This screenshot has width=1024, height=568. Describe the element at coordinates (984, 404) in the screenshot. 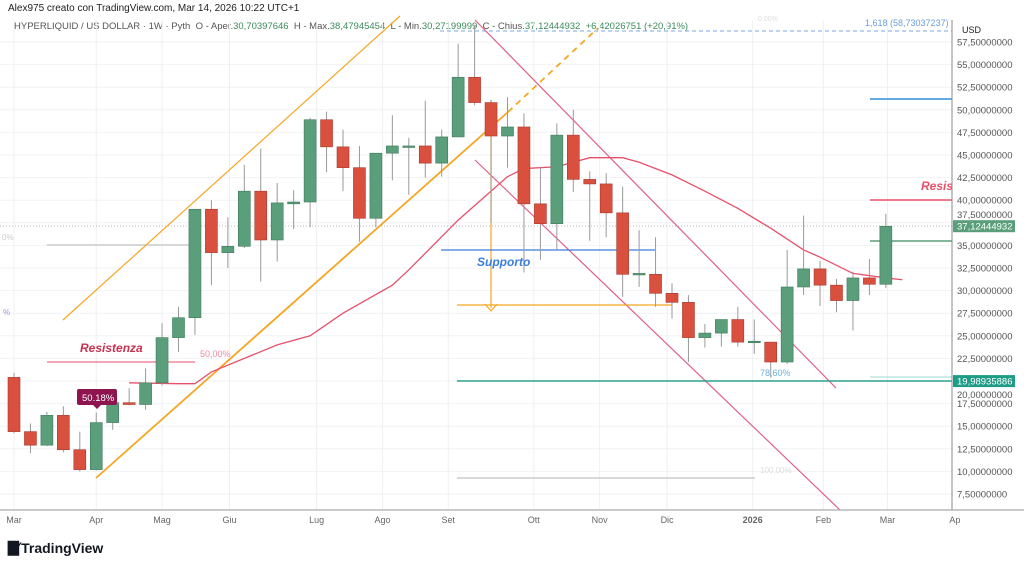

I see `y-tick-label: 17,50000000` at that location.